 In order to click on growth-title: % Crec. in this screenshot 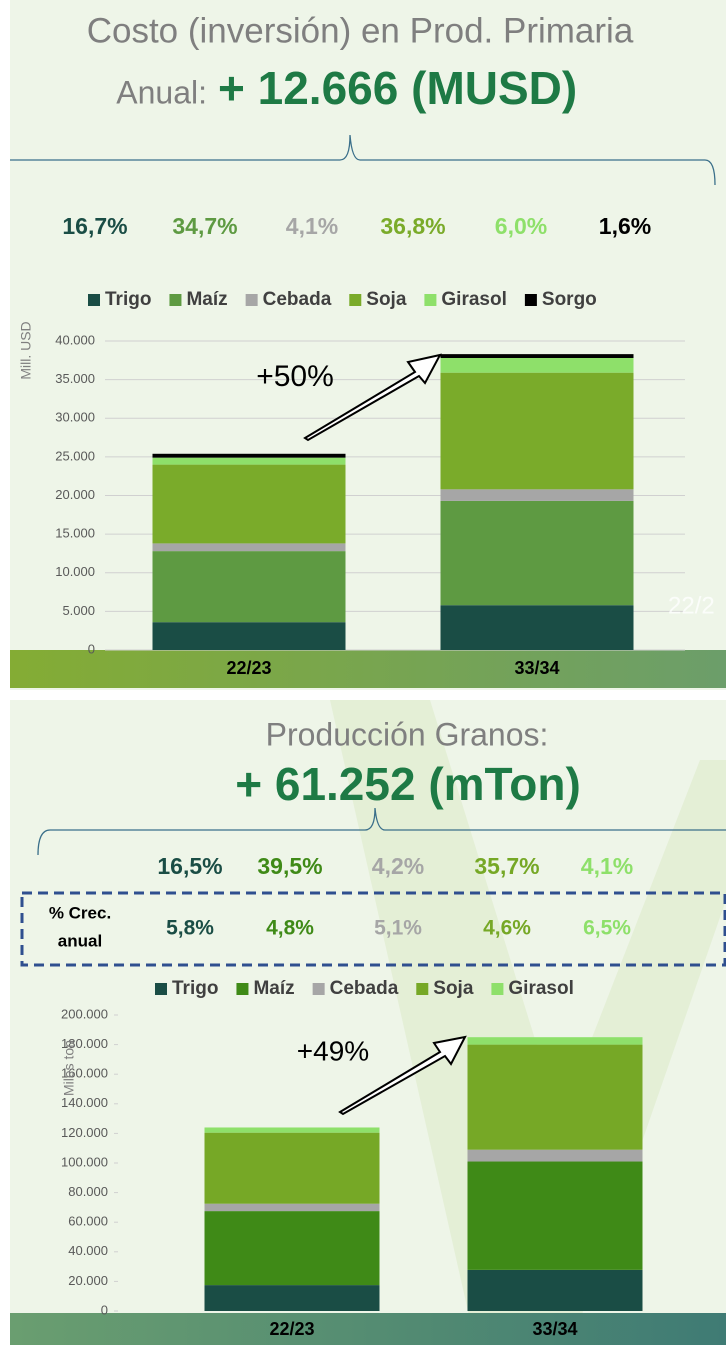, I will do `click(80, 912)`.